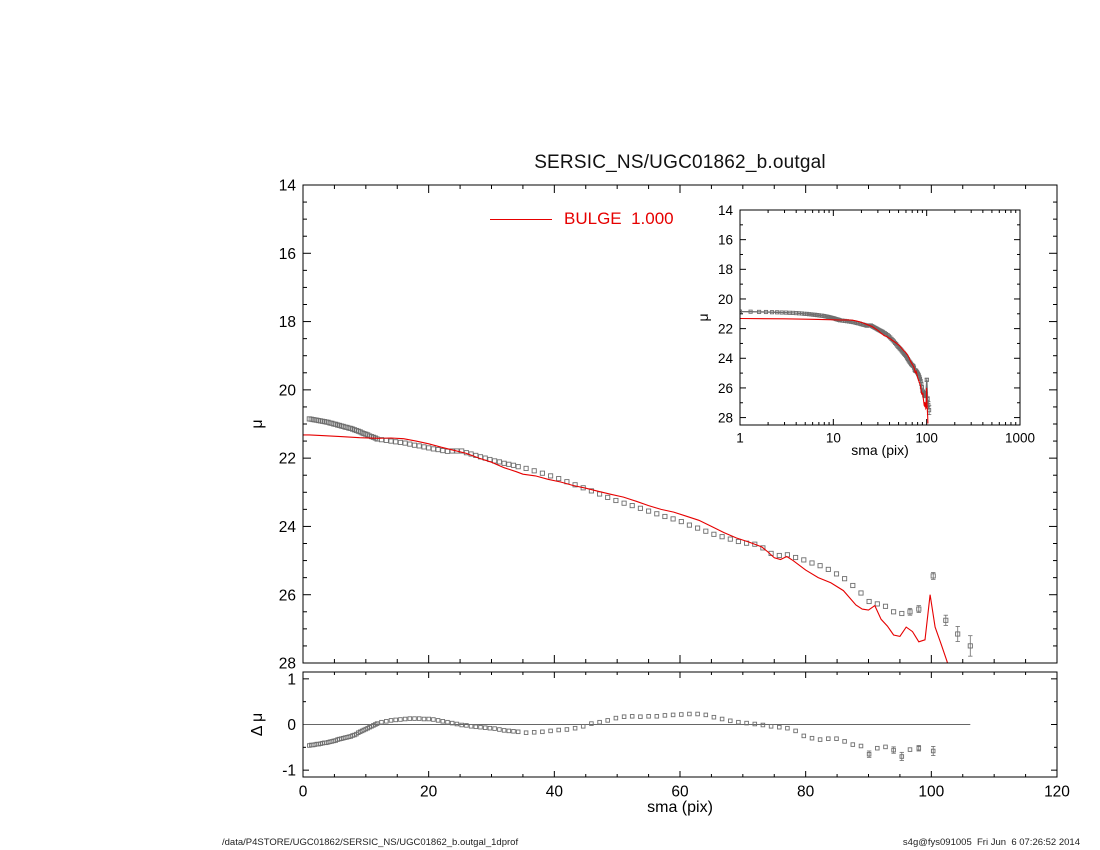 Image resolution: width=1100 pixels, height=850 pixels. What do you see at coordinates (619, 218) in the screenshot?
I see `legend-model-label: BULGE 1.000` at bounding box center [619, 218].